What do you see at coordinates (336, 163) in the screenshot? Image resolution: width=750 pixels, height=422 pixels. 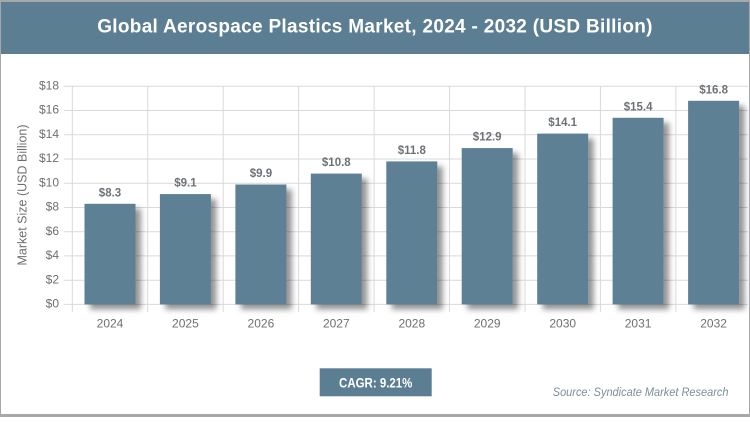 I see `svg-text: $10.8` at bounding box center [336, 163].